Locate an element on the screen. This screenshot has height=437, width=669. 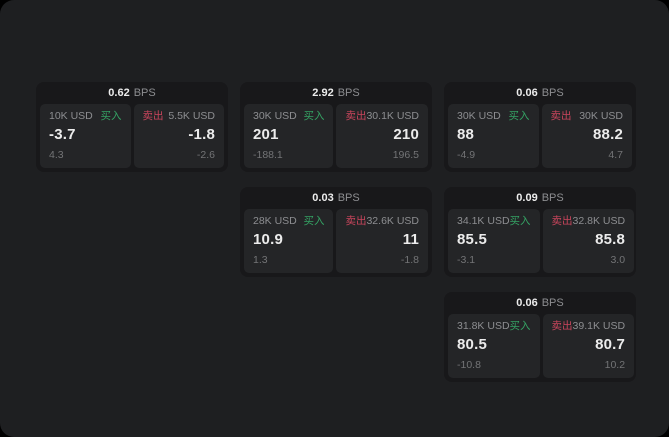
sell-tile: 卖出 30K USD 88.2 4.7 is located at coordinates (586, 136).